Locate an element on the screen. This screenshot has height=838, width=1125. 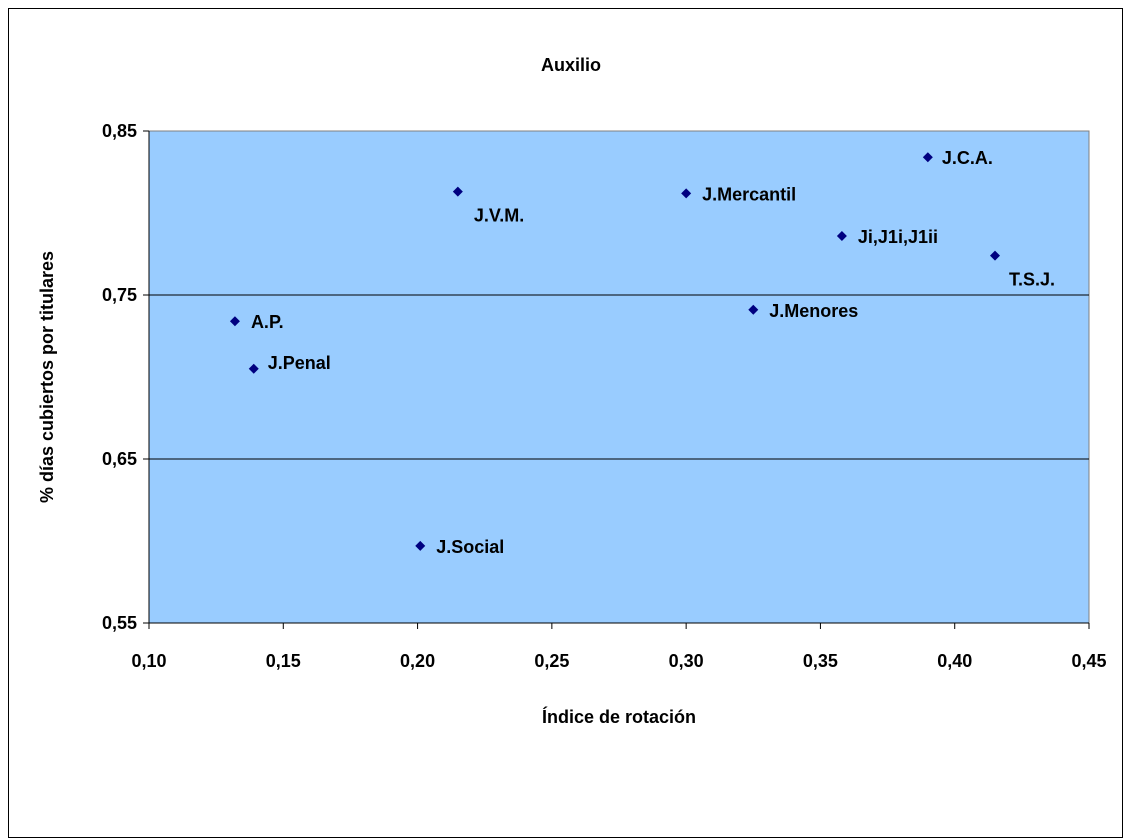
x-tick-label: 0,30 is located at coordinates (686, 661).